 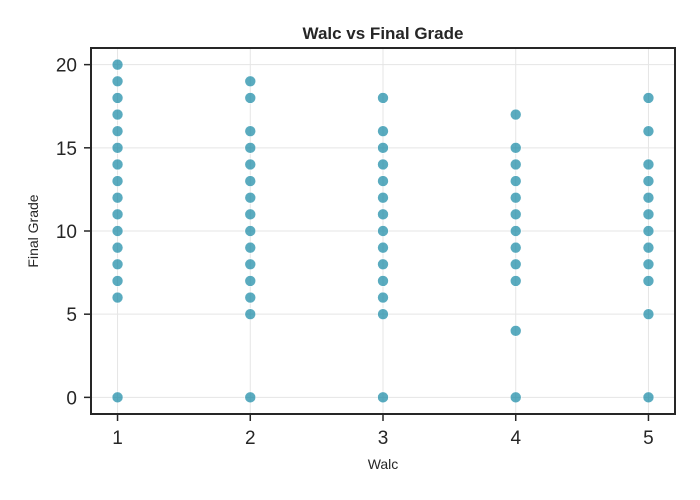 I want to click on x-tick-label: 4, so click(x=515, y=438).